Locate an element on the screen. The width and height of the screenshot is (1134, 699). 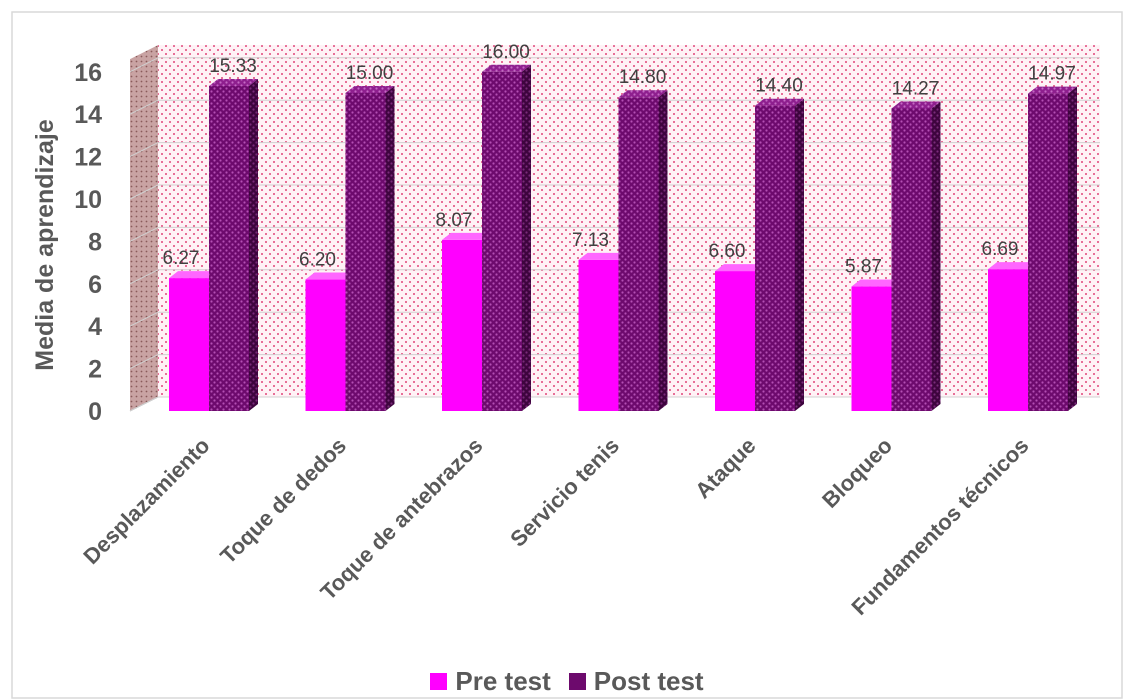
category-label: Toque de dedos is located at coordinates (283, 501).